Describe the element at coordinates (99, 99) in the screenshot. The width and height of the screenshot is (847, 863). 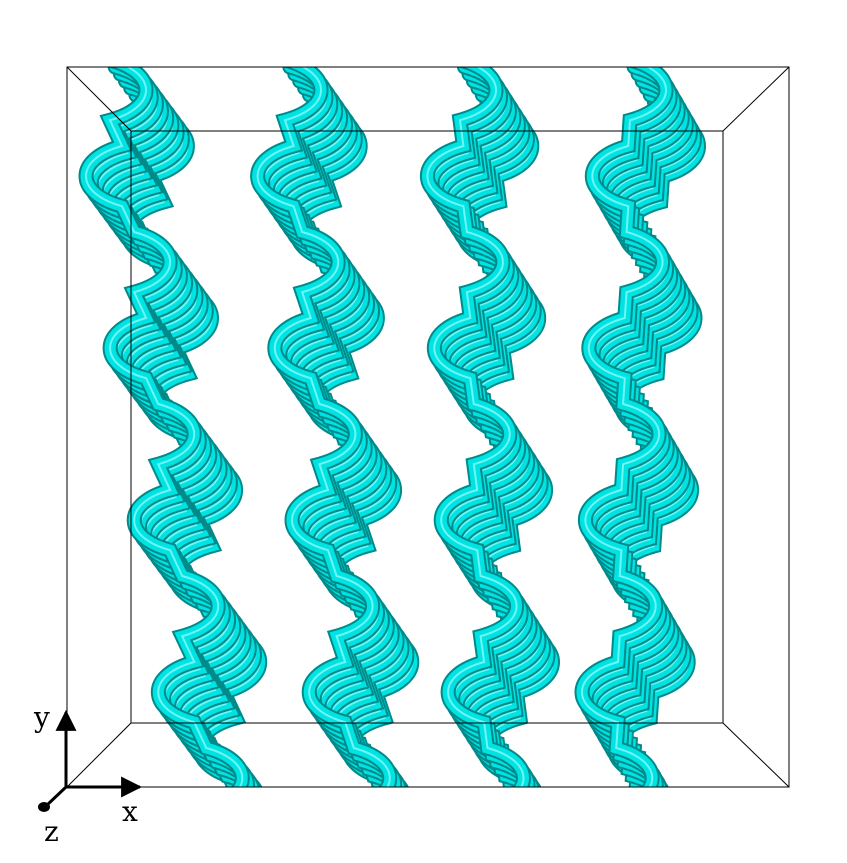
I see `box-edge-top-left` at that location.